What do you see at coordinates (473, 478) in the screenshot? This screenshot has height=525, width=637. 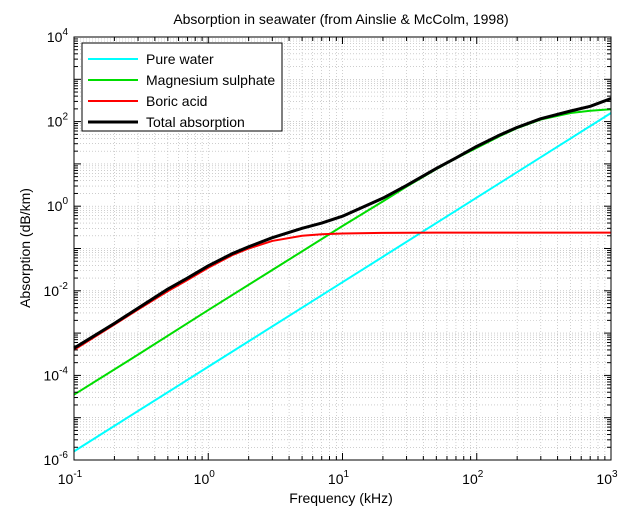 I see `x-tick-label: 10²` at bounding box center [473, 478].